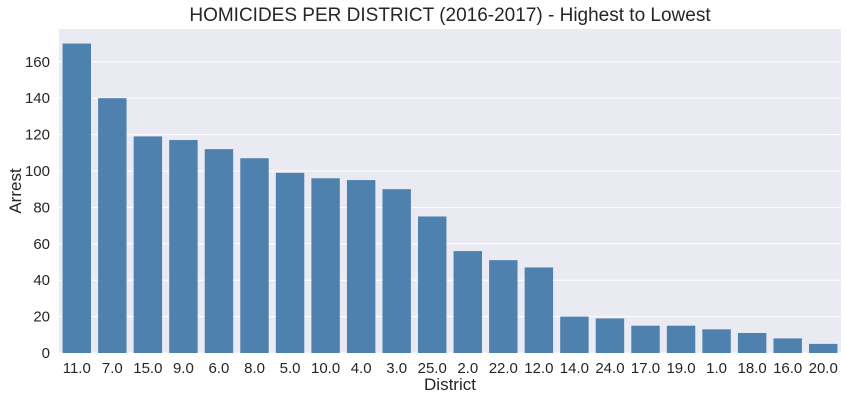 The image size is (846, 400). What do you see at coordinates (361, 368) in the screenshot?
I see `x-tick-label: 4.0` at bounding box center [361, 368].